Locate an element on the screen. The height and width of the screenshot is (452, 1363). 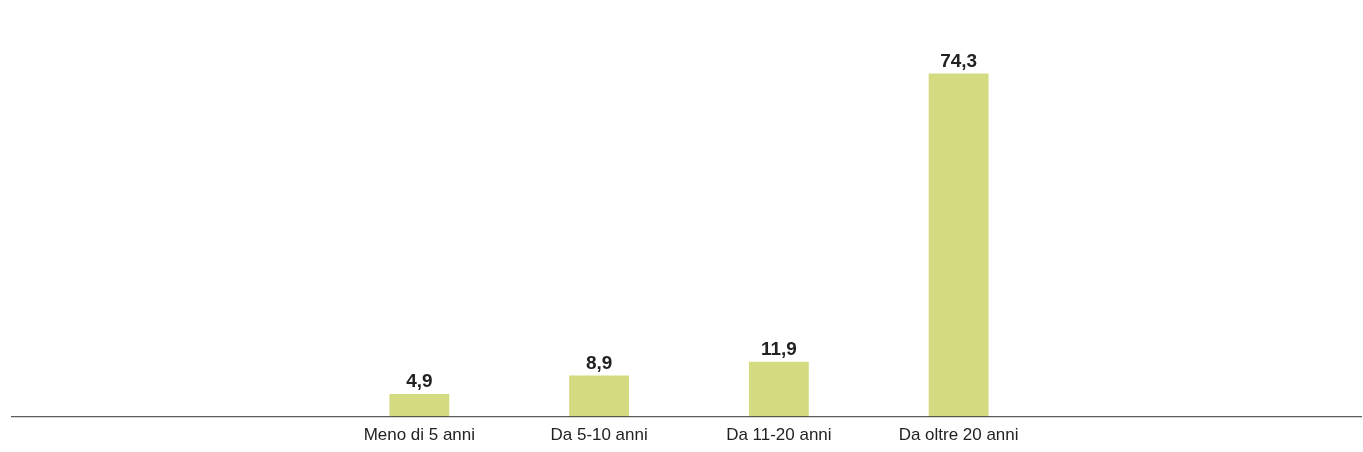
data-label: 4,9 is located at coordinates (419, 381).